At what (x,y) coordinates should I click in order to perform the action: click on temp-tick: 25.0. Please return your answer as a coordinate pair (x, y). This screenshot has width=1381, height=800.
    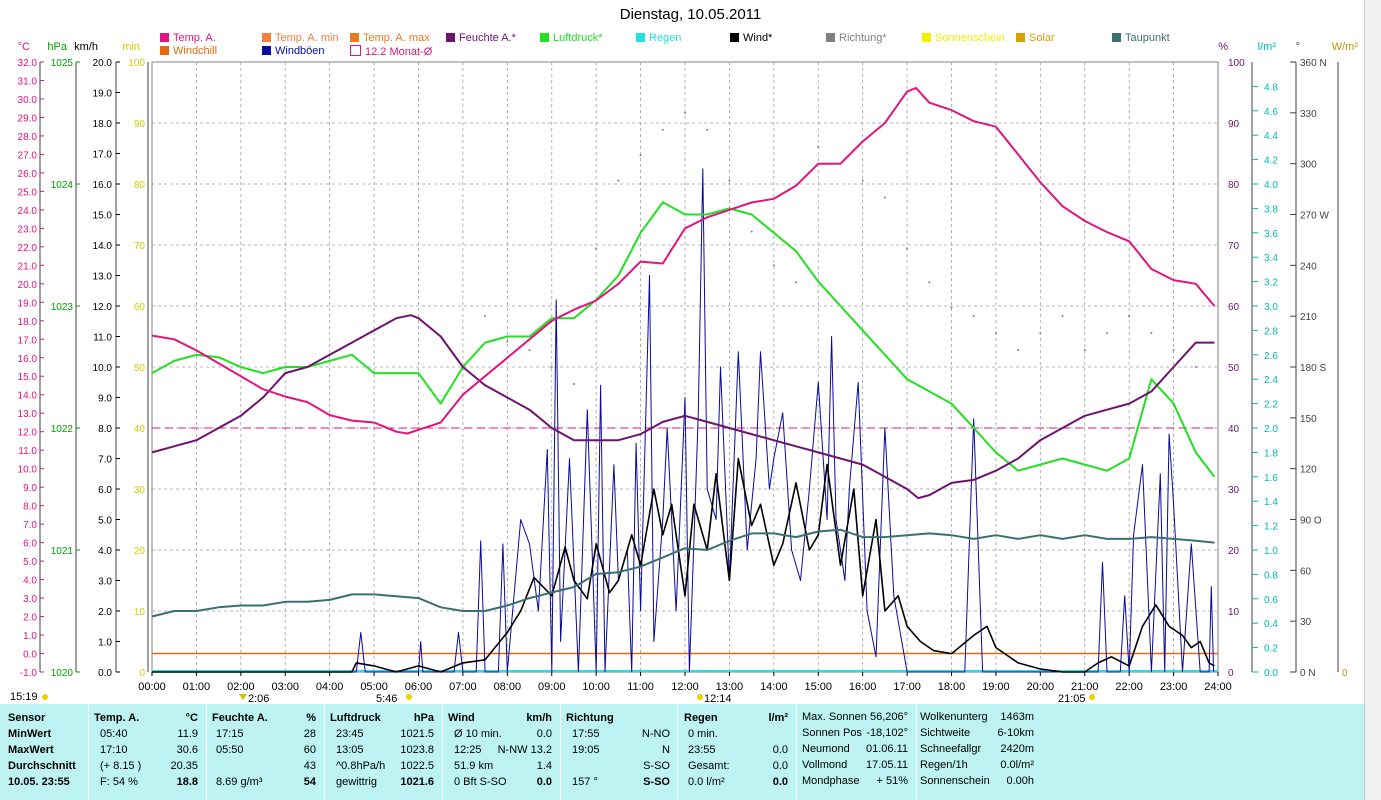
    Looking at the image, I should click on (28, 192).